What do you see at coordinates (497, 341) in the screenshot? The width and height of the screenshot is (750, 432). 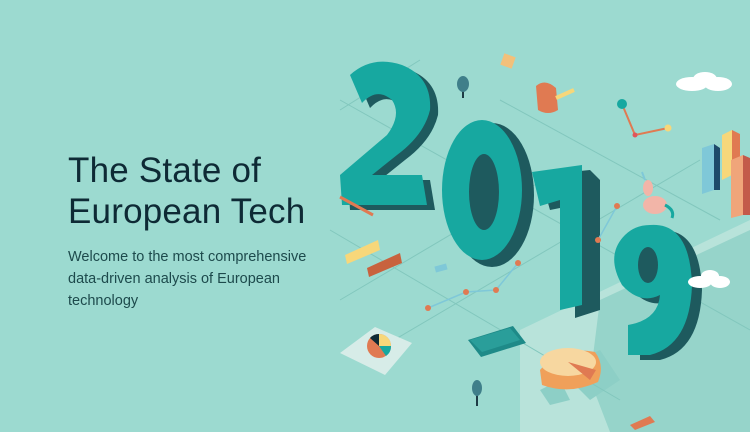 I see `calculator` at bounding box center [497, 341].